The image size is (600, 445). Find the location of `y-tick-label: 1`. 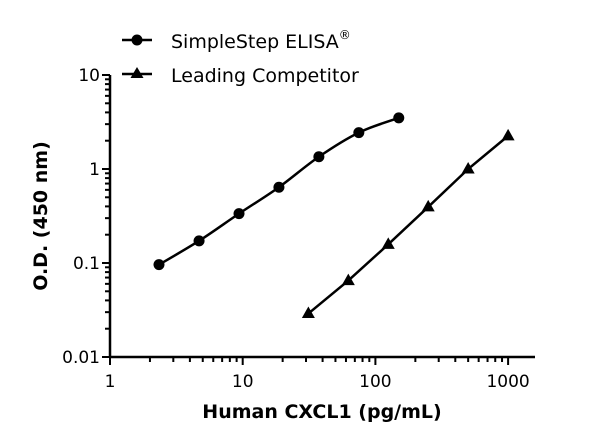

y-tick-label: 1 is located at coordinates (94, 170).